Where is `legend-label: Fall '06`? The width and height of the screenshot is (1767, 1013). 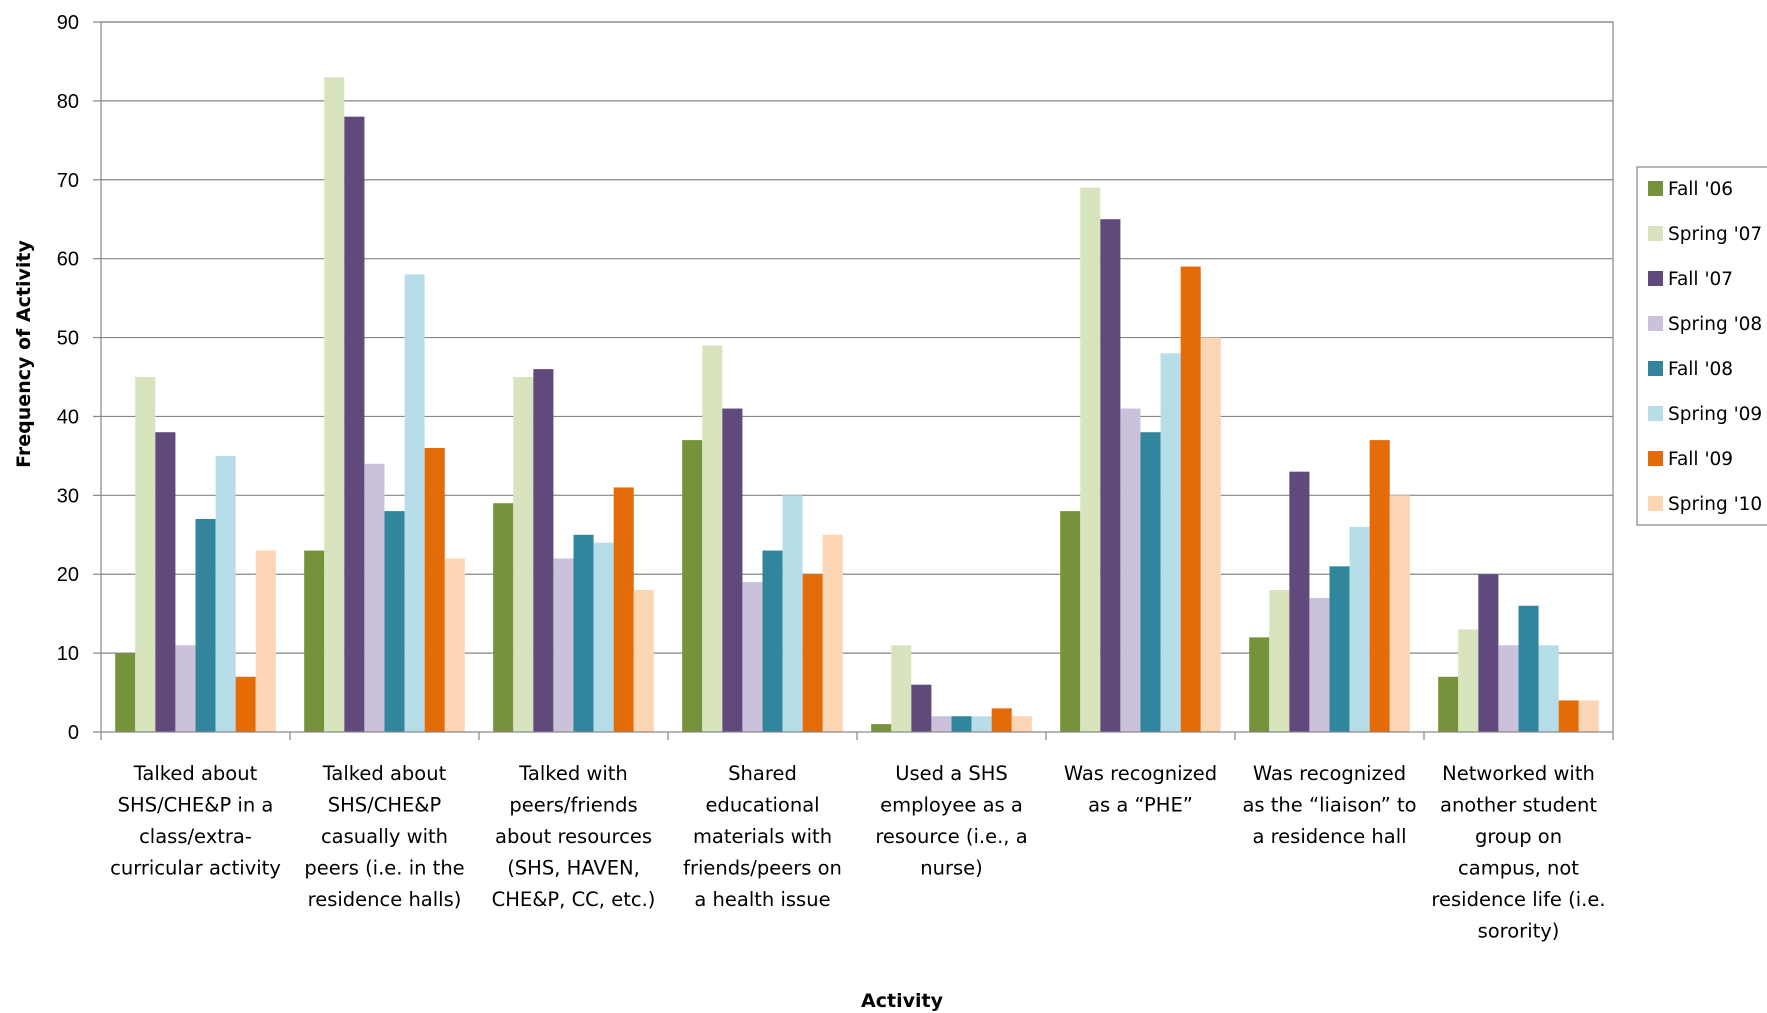
legend-label: Fall '06 is located at coordinates (1700, 189).